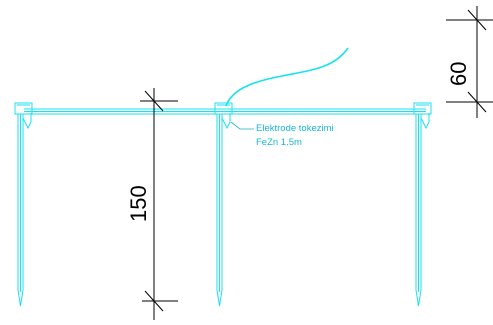 This screenshot has height=325, width=493. I want to click on grounding-strip, so click(225, 111).